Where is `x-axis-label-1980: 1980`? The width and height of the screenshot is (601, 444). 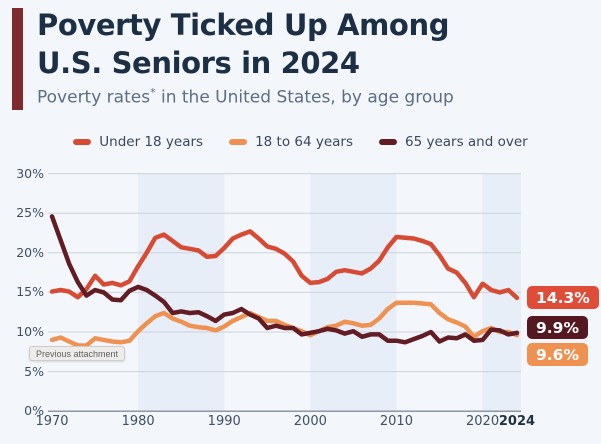 x-axis-label-1980: 1980 is located at coordinates (138, 421).